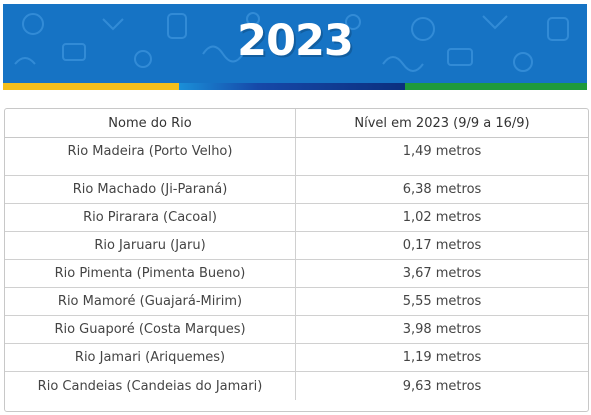  Describe the element at coordinates (150, 329) in the screenshot. I see `cell-river-name: Rio Guaporé (Costa Marques)` at that location.